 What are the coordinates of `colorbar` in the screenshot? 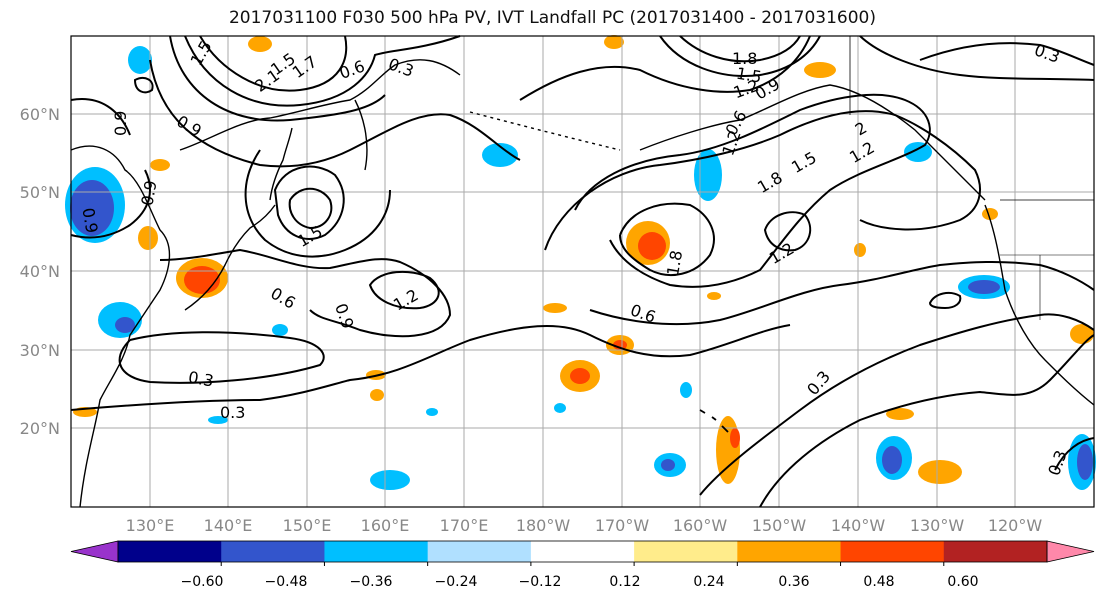 It's located at (582, 551).